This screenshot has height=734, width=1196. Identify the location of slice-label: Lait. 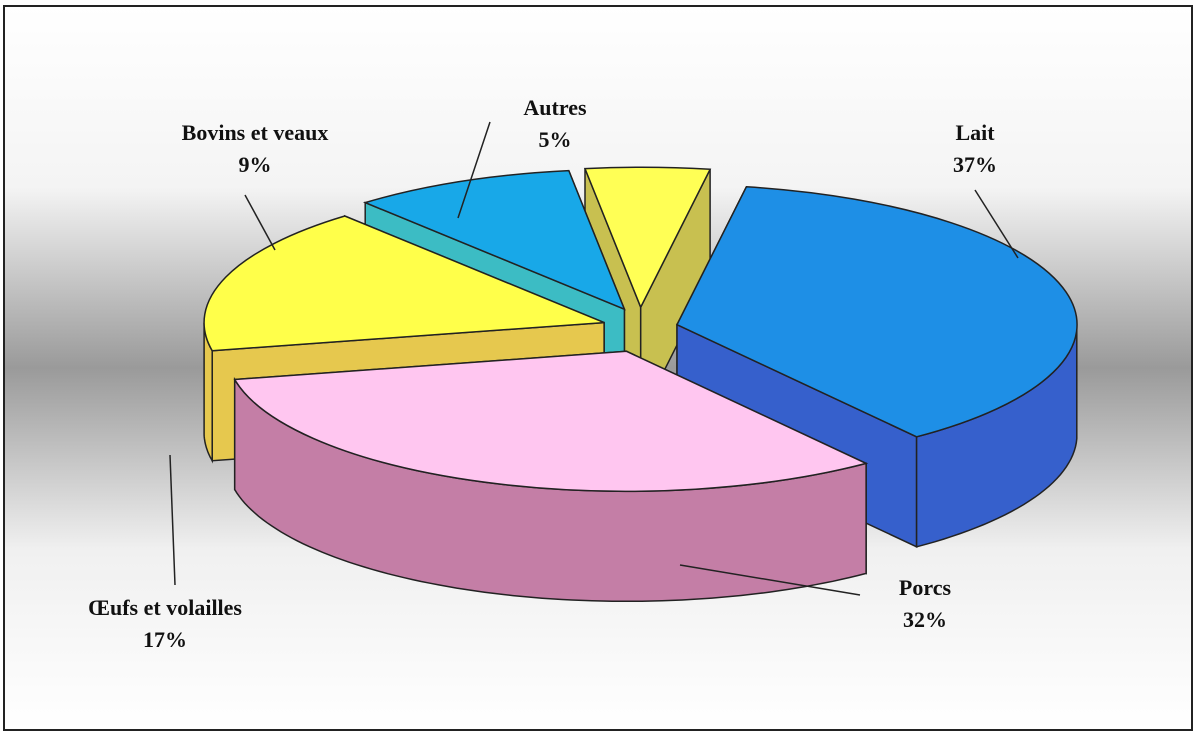
(975, 132).